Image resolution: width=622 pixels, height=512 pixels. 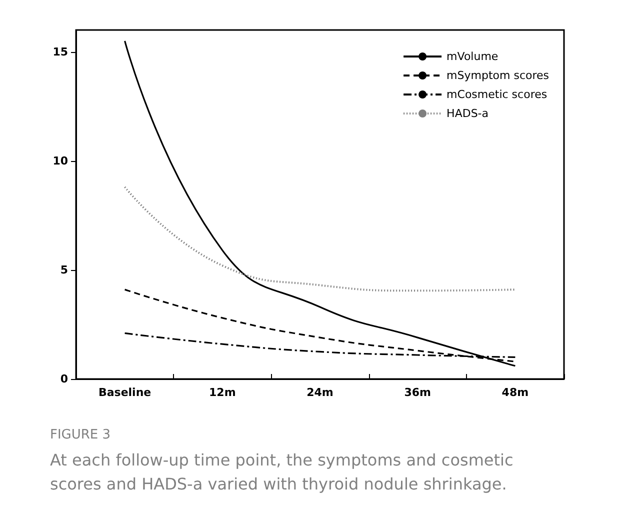 I want to click on legend-label: HADS-a, so click(x=467, y=113).